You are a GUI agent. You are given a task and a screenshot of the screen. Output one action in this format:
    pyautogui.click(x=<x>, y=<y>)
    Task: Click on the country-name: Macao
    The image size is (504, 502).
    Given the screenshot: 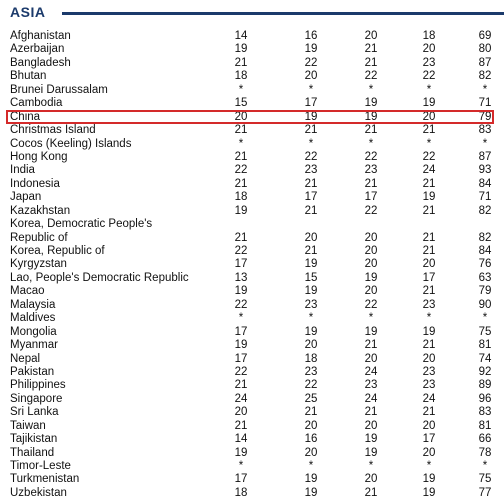 What is the action you would take?
    pyautogui.click(x=27, y=291)
    